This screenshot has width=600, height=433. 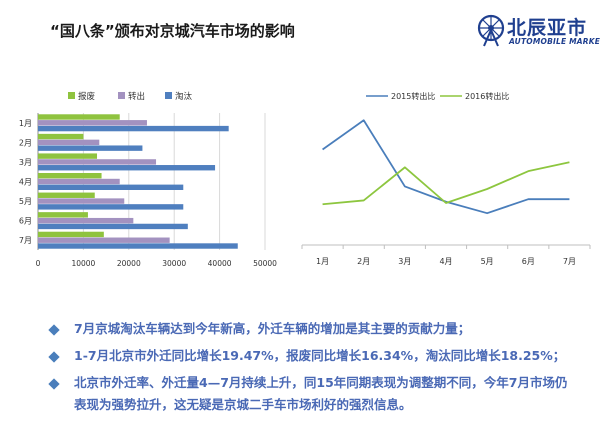 I want to click on y-tick-label: 7月, so click(x=25, y=240).